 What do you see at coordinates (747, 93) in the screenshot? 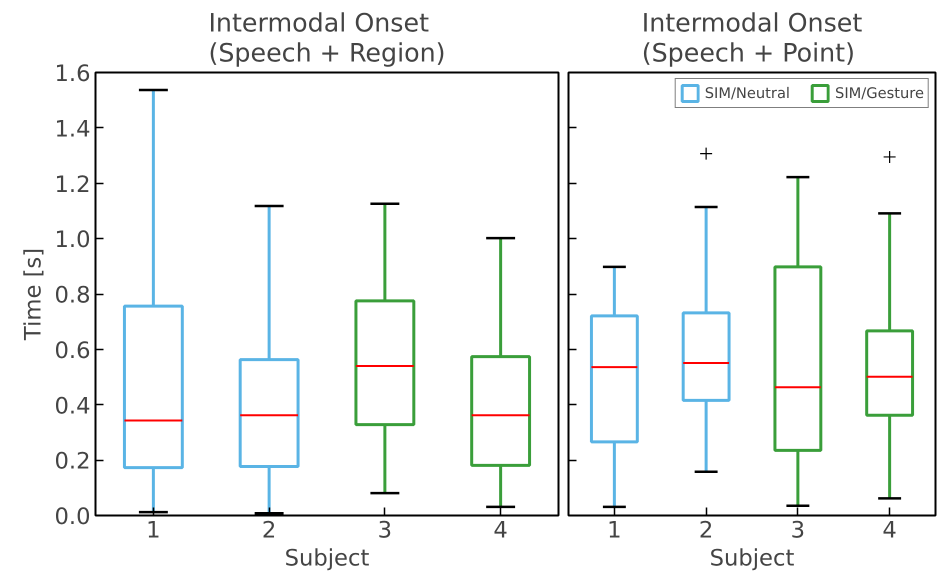
I see `legend-label: SIM/Neutral` at bounding box center [747, 93].